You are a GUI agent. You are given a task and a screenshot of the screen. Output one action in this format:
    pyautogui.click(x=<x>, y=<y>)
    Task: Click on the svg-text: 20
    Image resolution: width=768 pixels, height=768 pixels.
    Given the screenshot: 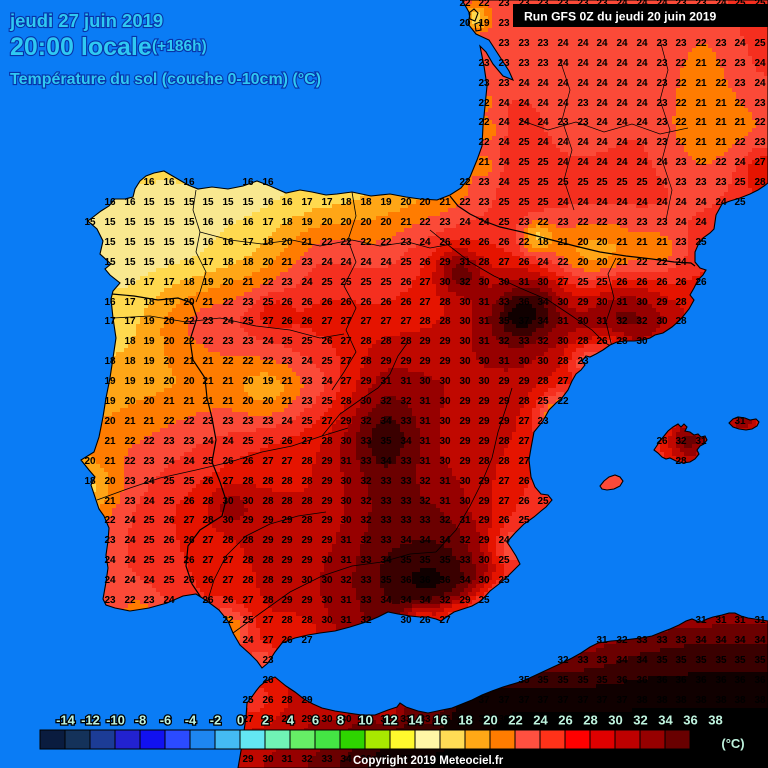 What is the action you would take?
    pyautogui.click(x=248, y=401)
    